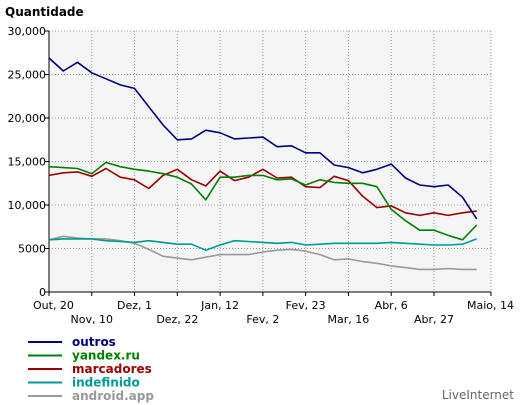 This screenshot has height=405, width=520. Describe the element at coordinates (177, 319) in the screenshot. I see `x-tick-label: Dez, 22` at that location.